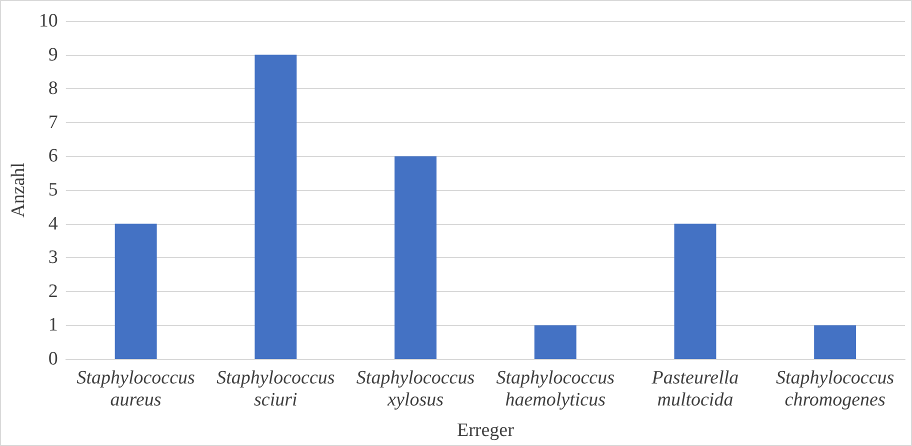 Image resolution: width=912 pixels, height=446 pixels. Describe the element at coordinates (18, 190) in the screenshot. I see `y-axis-title: Anzahl` at that location.